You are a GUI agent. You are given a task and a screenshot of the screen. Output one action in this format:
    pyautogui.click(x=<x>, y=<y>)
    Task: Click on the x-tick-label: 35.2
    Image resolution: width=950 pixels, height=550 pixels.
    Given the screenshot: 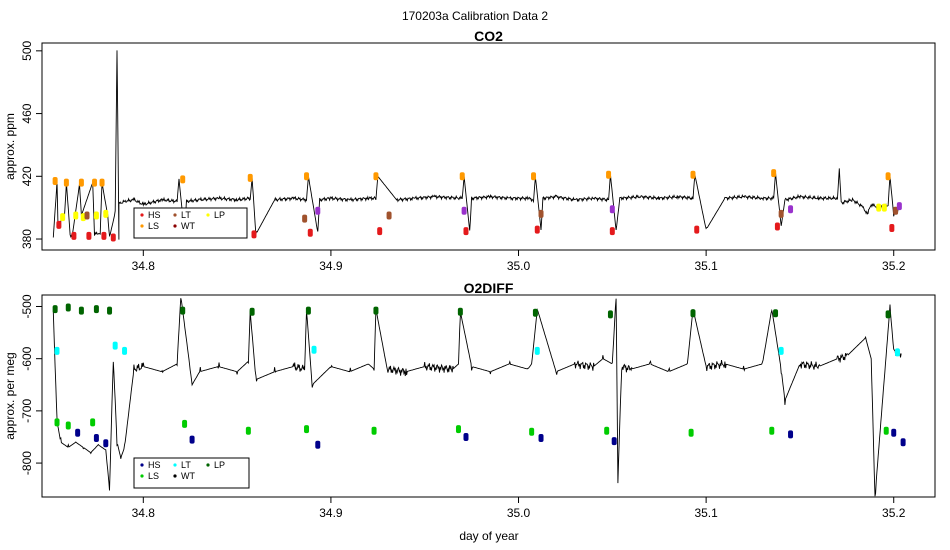 What is the action you would take?
    pyautogui.click(x=894, y=513)
    